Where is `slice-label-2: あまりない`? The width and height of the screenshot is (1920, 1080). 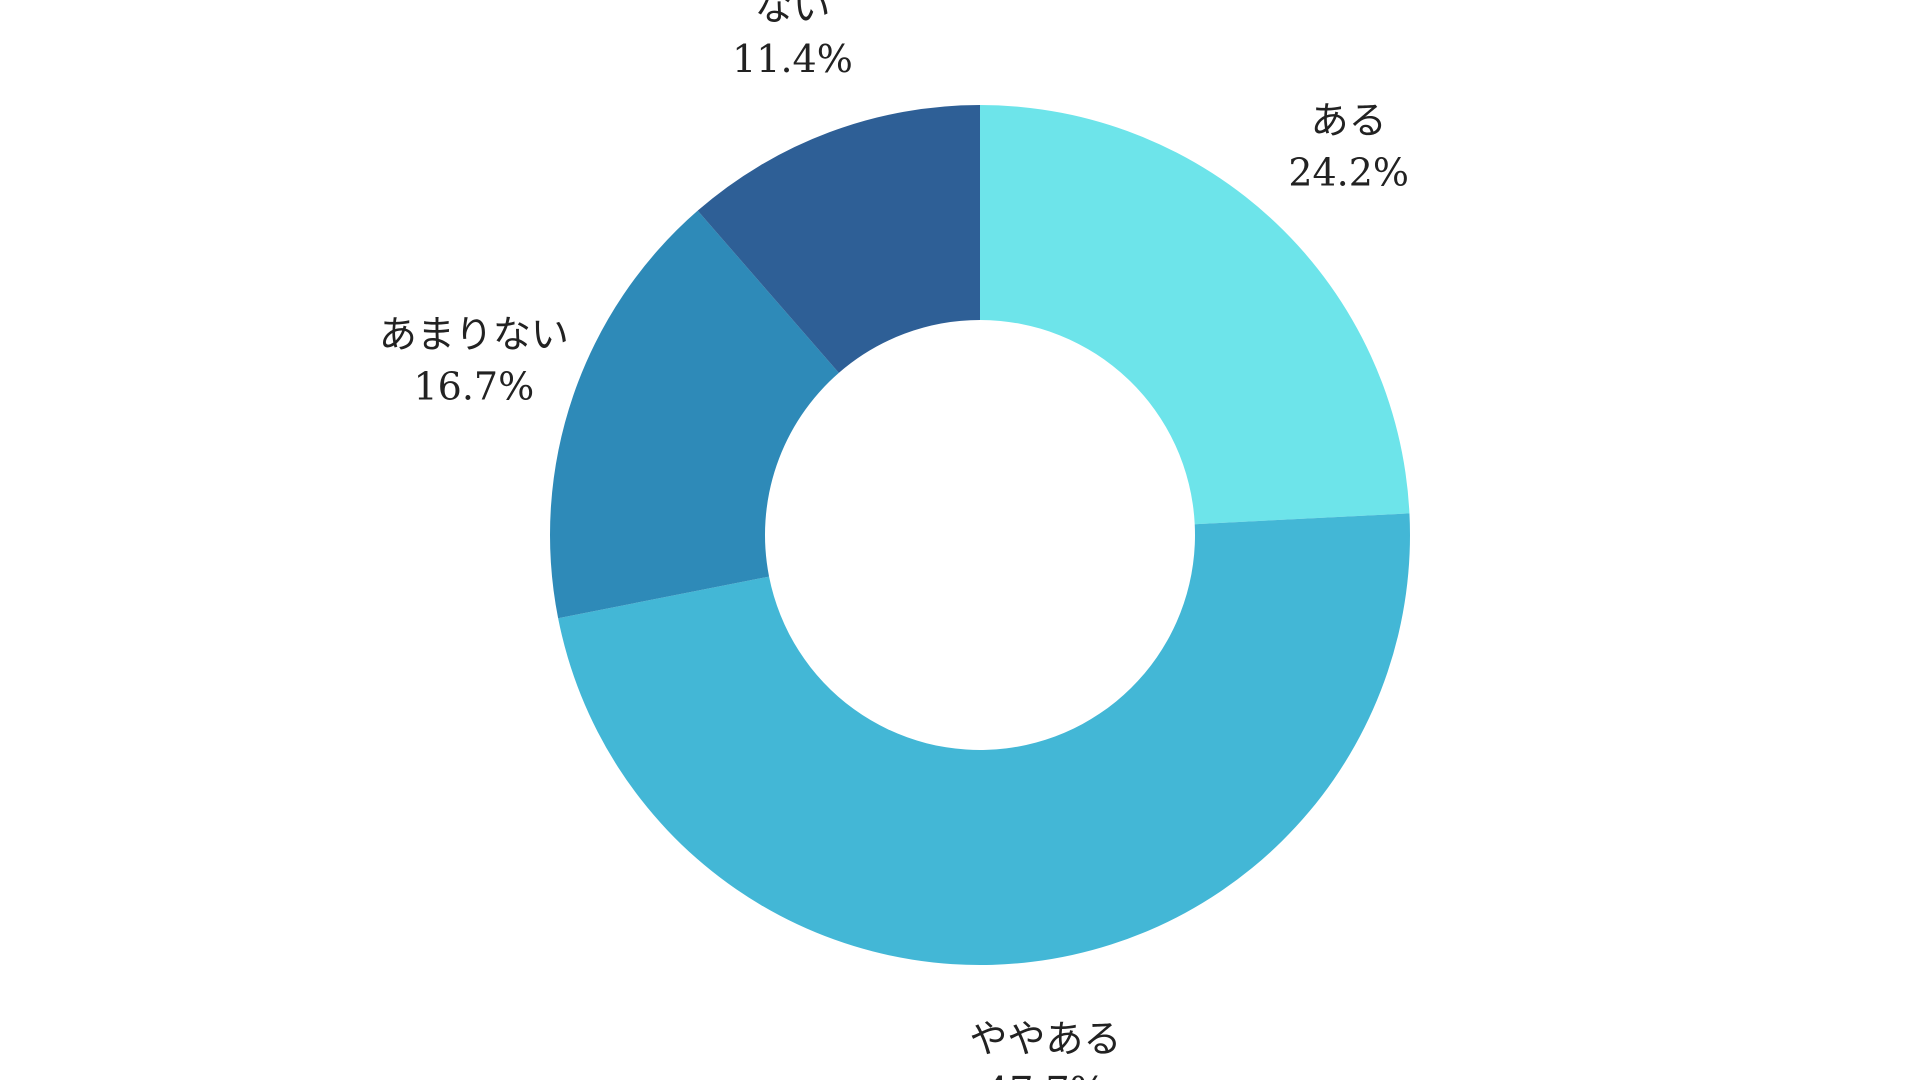
slice-label-2: あまりない is located at coordinates (474, 335).